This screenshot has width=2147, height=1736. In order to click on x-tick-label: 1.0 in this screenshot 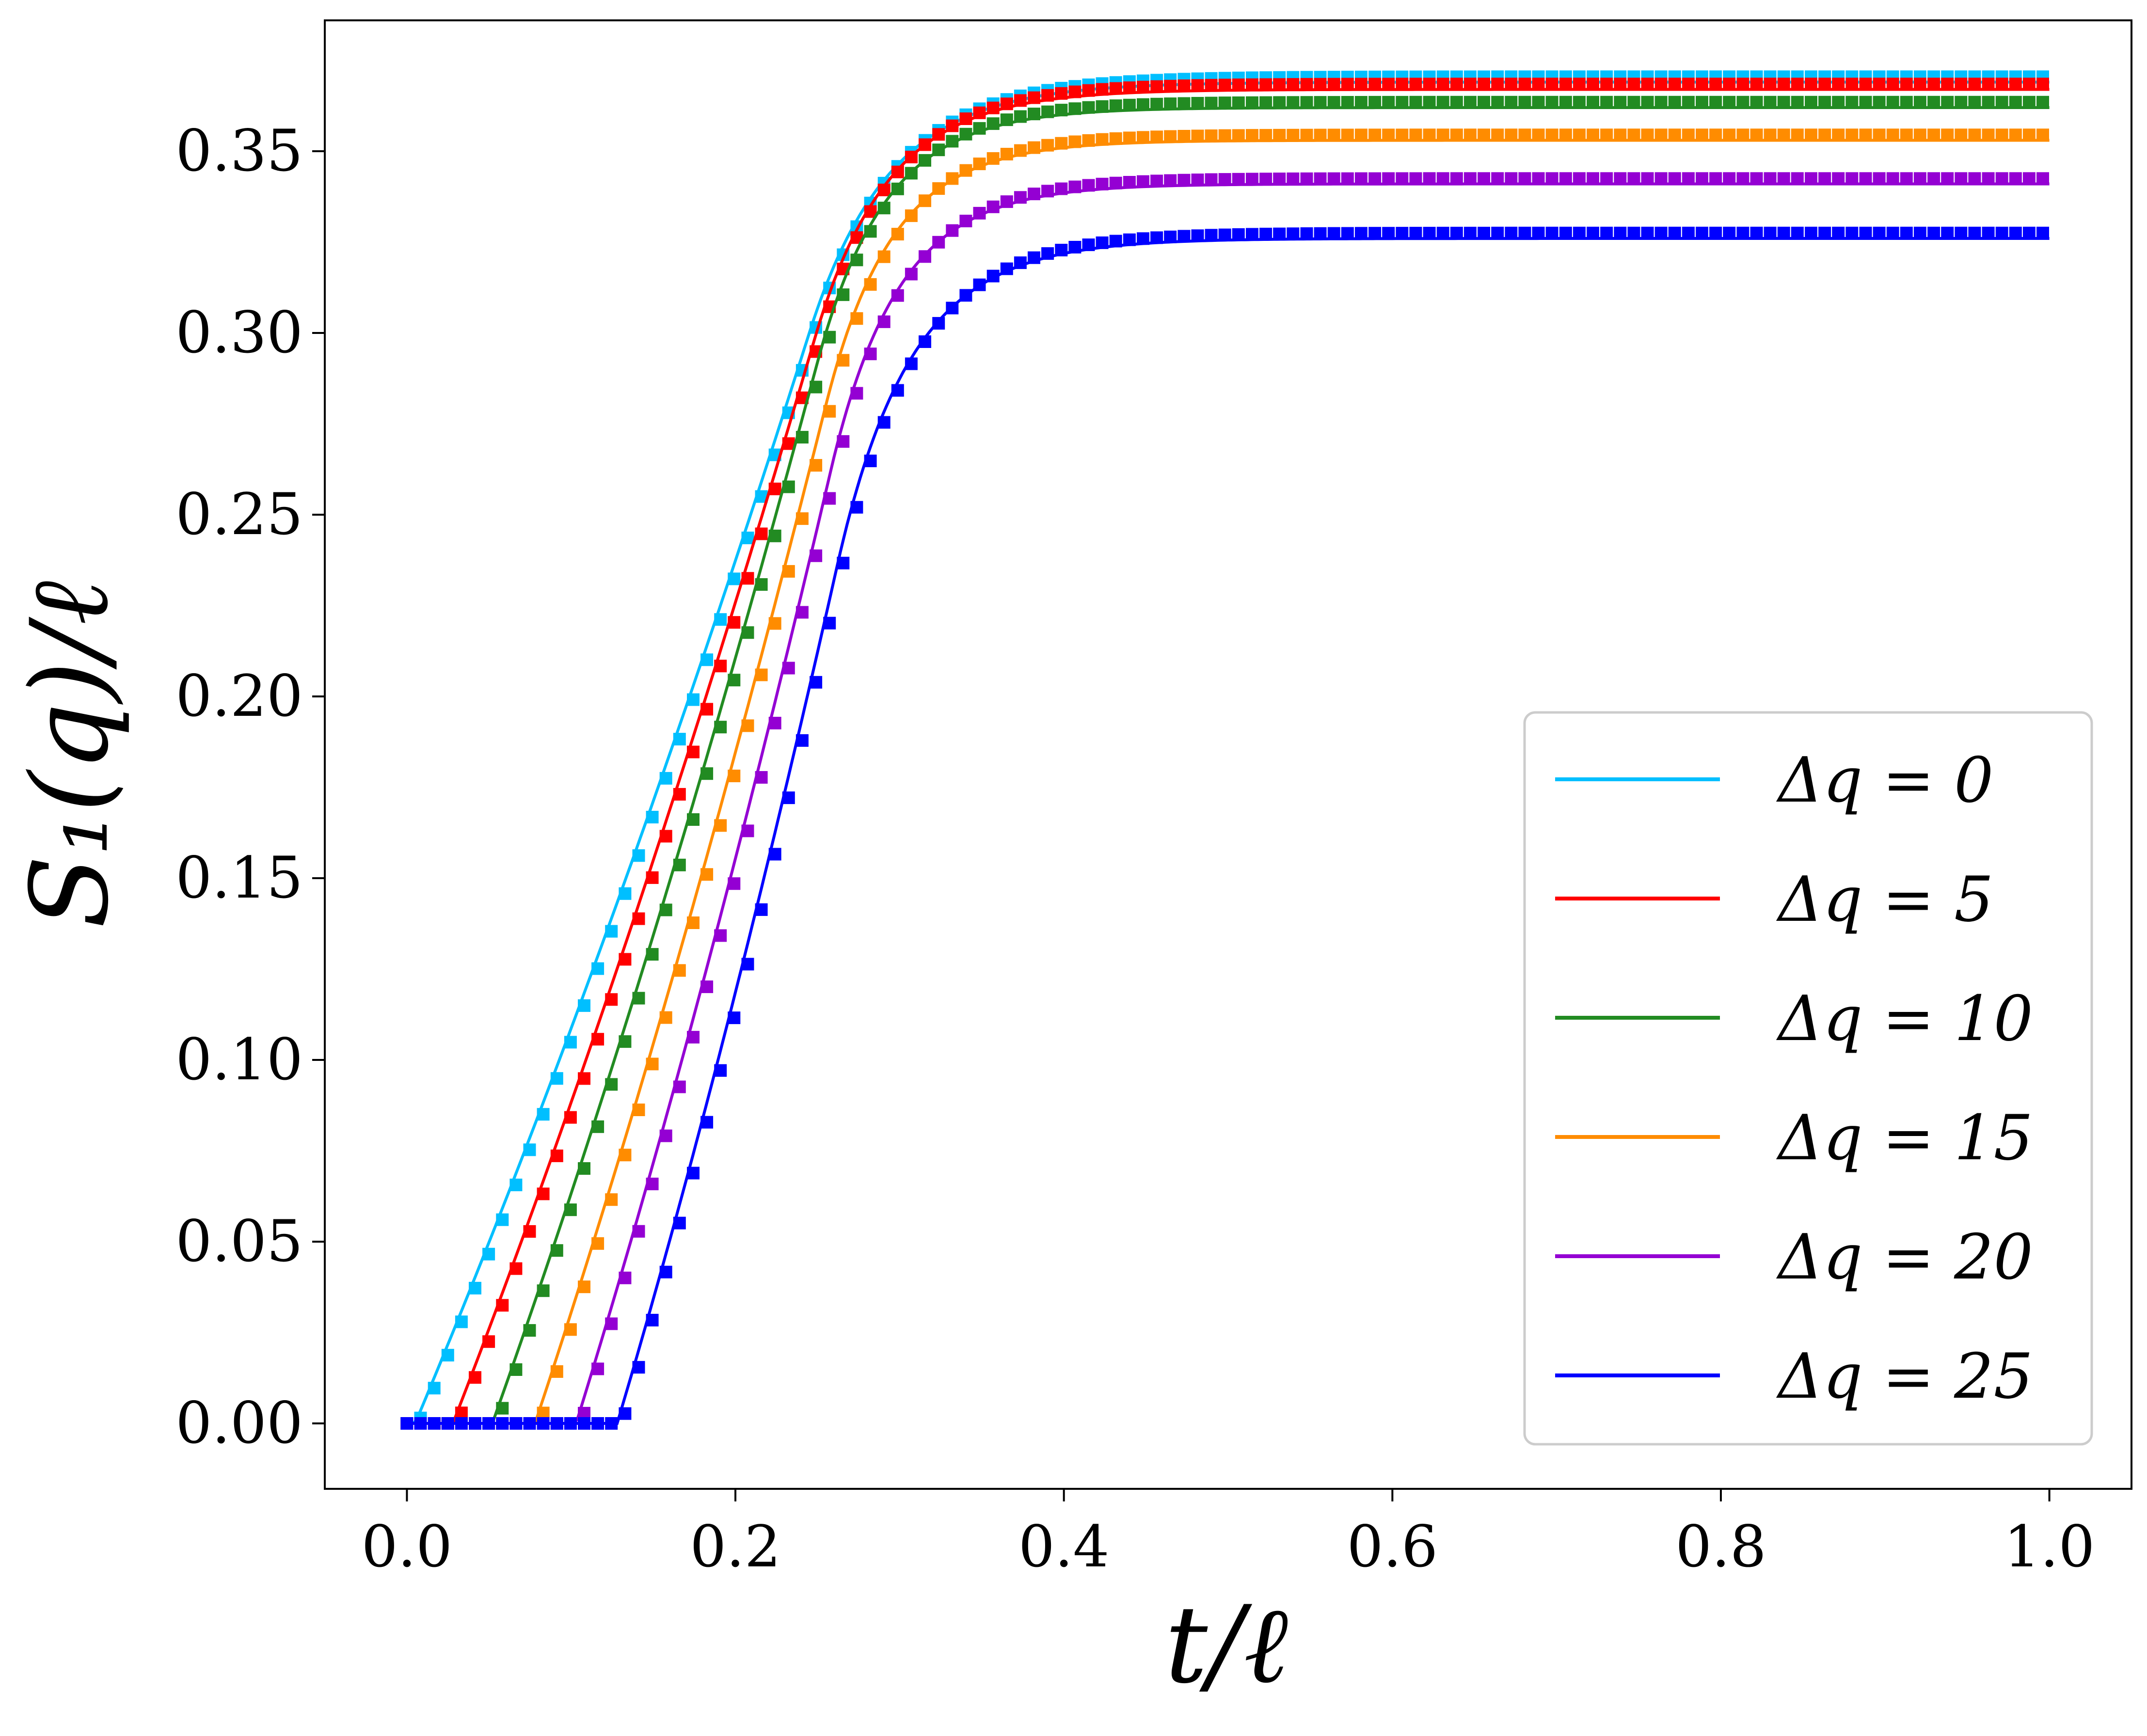, I will do `click(2050, 1546)`.